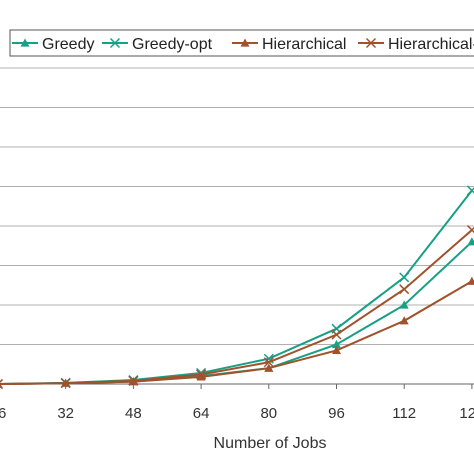  I want to click on x-tick-label: 128, so click(466, 413).